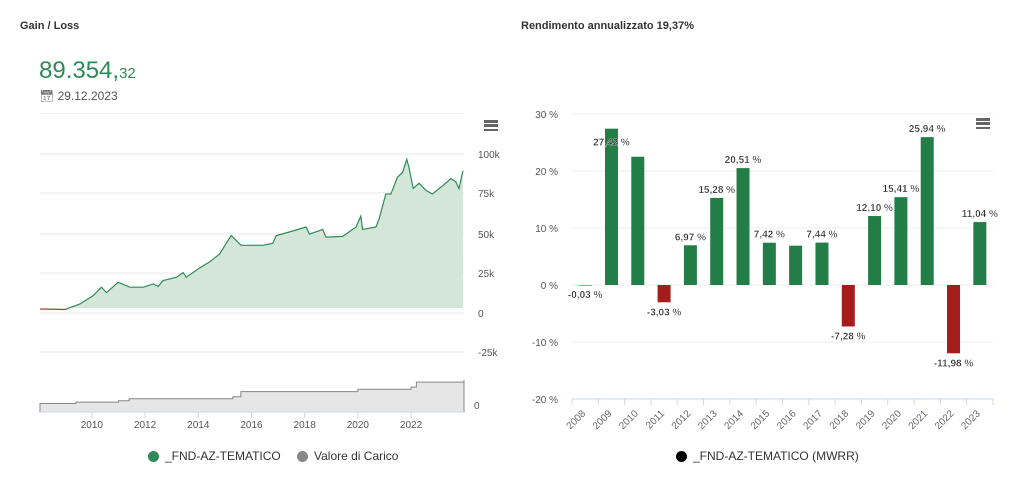 The image size is (1024, 492). I want to click on x-tick-label: 2023, so click(971, 420).